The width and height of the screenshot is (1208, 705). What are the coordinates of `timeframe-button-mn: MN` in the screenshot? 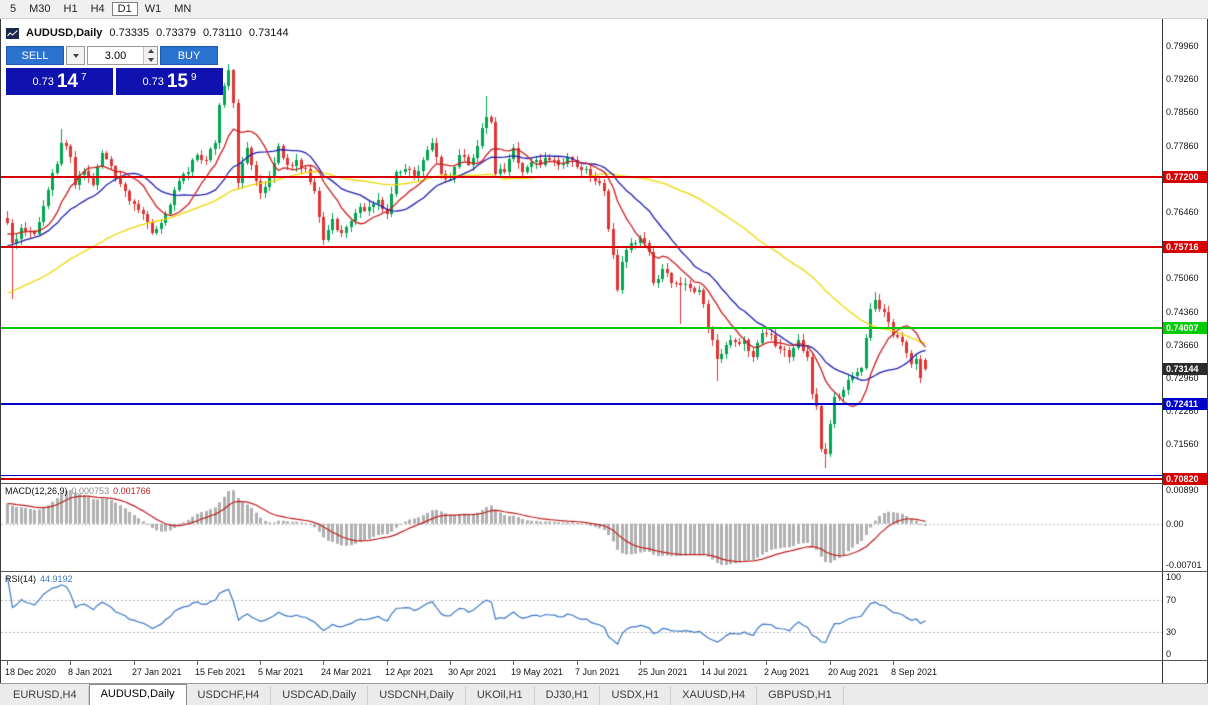 It's located at (183, 9).